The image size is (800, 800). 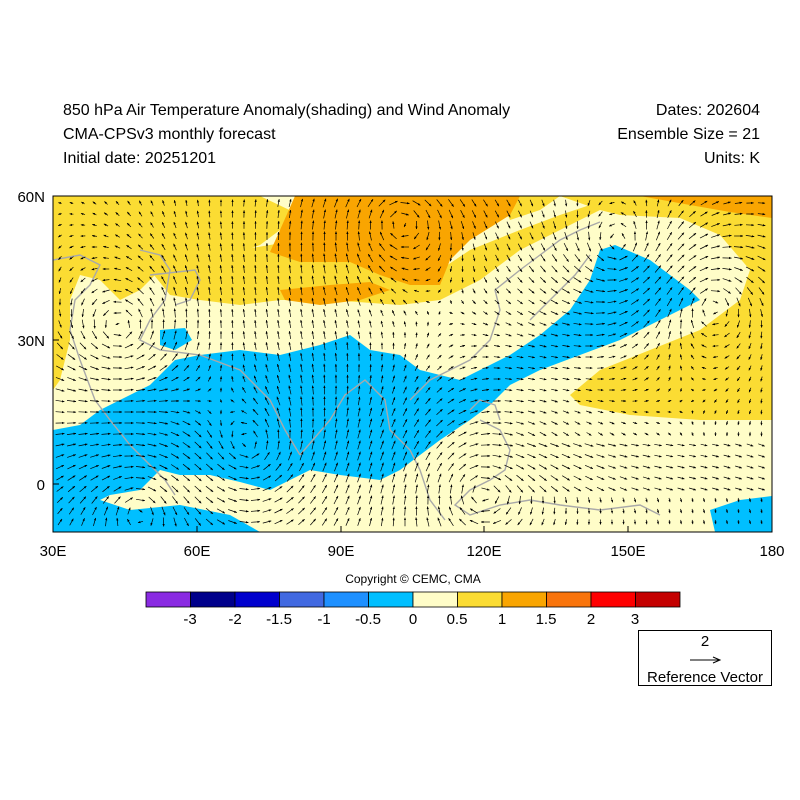 What do you see at coordinates (176, 339) in the screenshot?
I see `cold-anomaly-region` at bounding box center [176, 339].